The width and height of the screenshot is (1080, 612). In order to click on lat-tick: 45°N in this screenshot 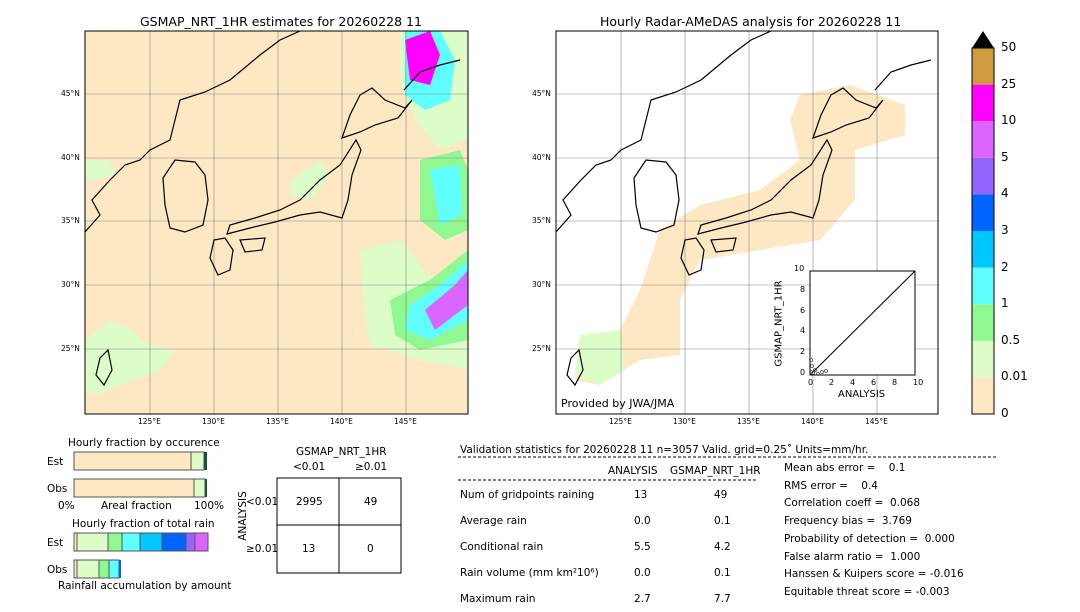, I will do `click(541, 93)`.